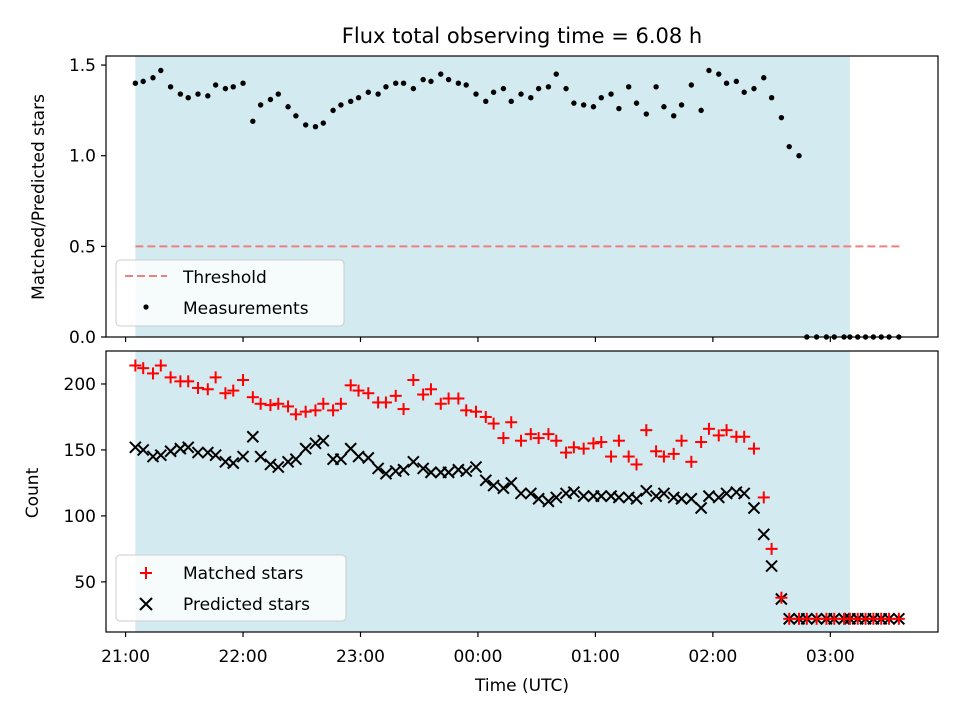 The image size is (960, 720). I want to click on bottom-y-tick-label: 100, so click(80, 517).